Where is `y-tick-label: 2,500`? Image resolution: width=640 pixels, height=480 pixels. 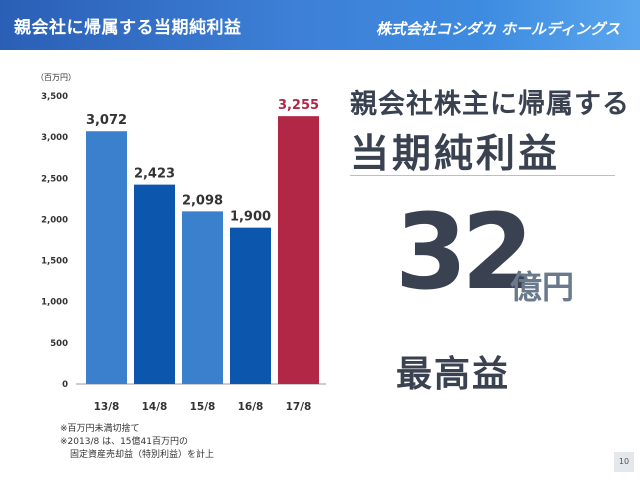 y-tick-label: 2,500 is located at coordinates (54, 179).